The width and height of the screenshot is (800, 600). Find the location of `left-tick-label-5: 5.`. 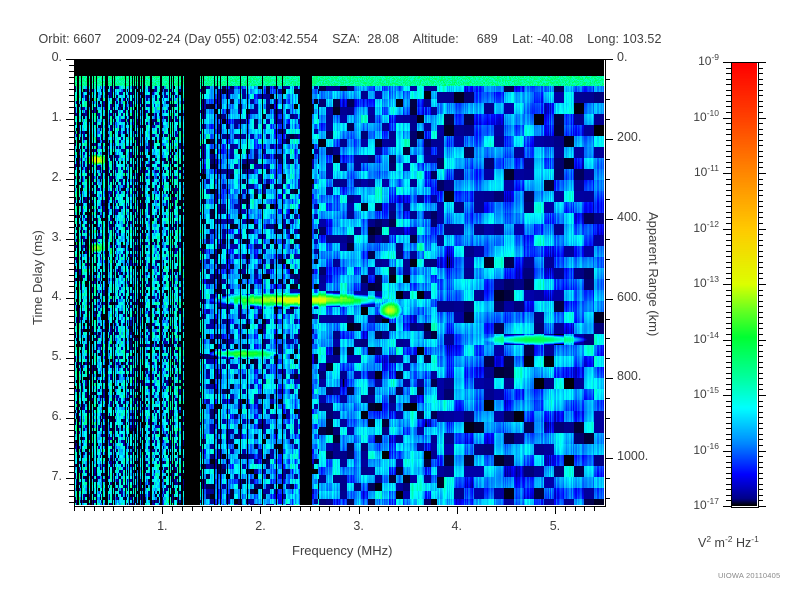

left-tick-label-5: 5. is located at coordinates (56, 356).